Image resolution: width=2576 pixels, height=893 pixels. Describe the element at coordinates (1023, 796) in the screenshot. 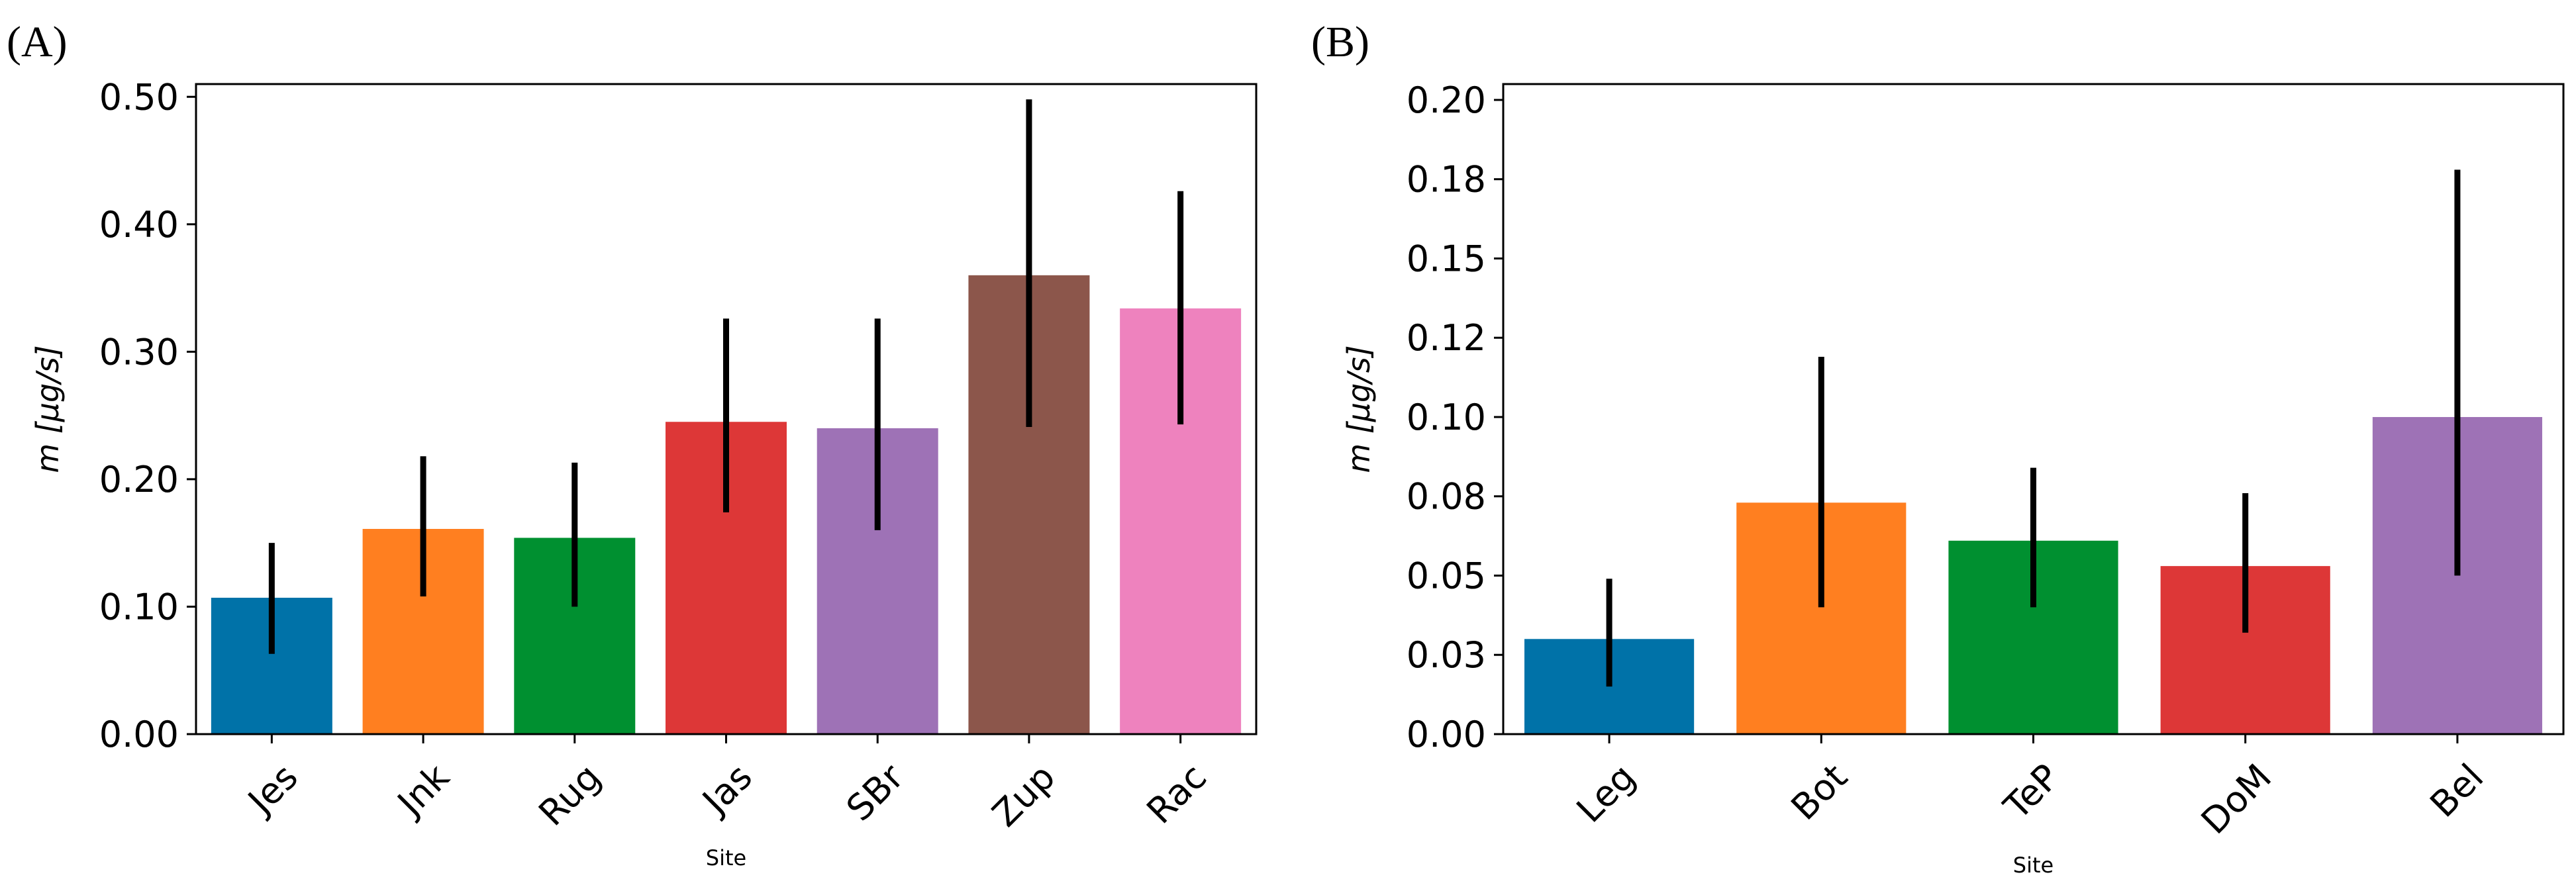

I see `x-tick-label-zup: Zup` at that location.